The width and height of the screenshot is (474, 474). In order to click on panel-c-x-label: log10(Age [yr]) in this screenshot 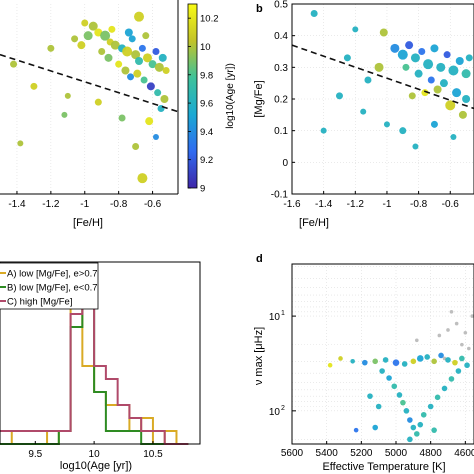, I will do `click(96, 466)`.